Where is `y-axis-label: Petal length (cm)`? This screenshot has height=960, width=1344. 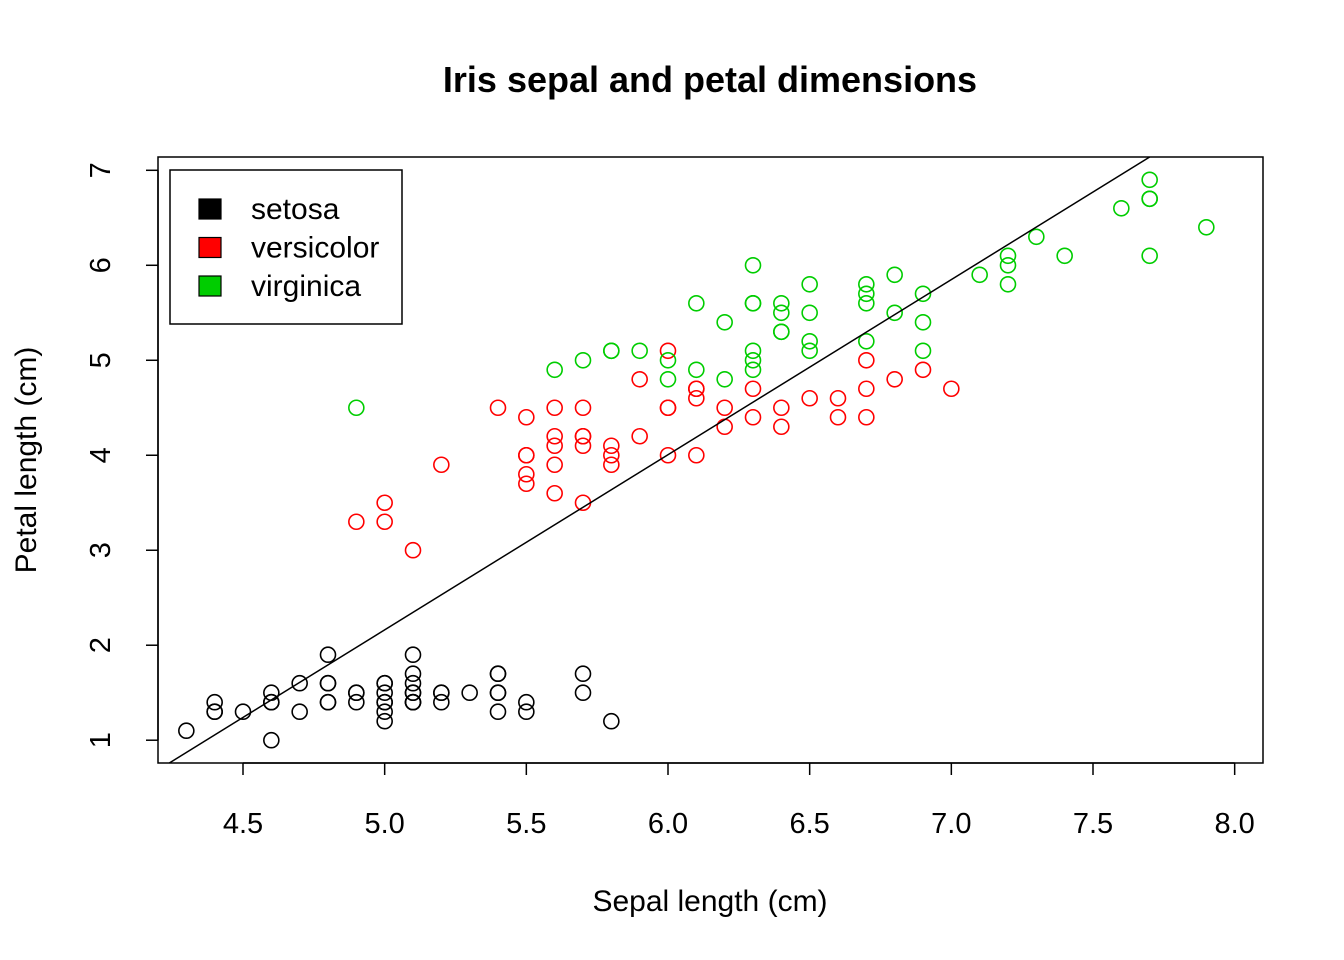 y-axis-label: Petal length (cm) is located at coordinates (26, 460).